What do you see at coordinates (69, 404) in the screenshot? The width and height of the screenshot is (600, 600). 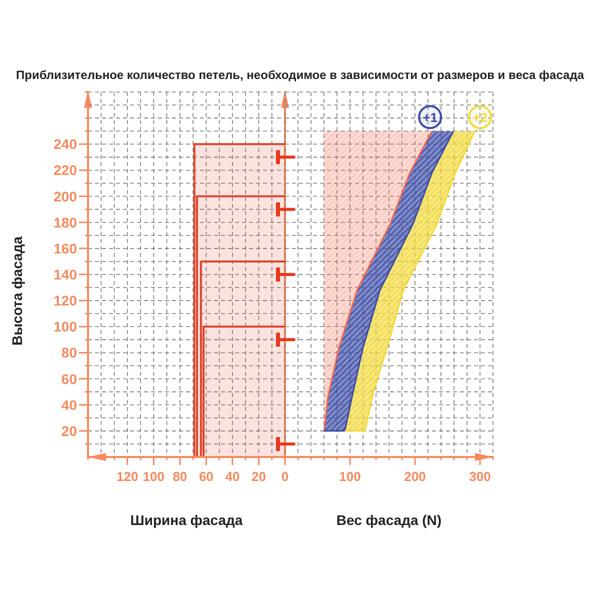 I see `y-tick-label: 40` at bounding box center [69, 404].